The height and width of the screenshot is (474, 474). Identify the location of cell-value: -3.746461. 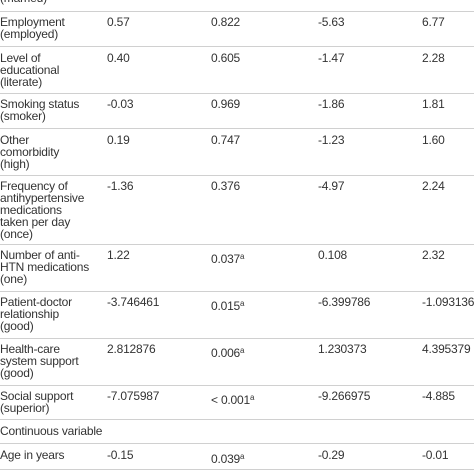
(133, 302).